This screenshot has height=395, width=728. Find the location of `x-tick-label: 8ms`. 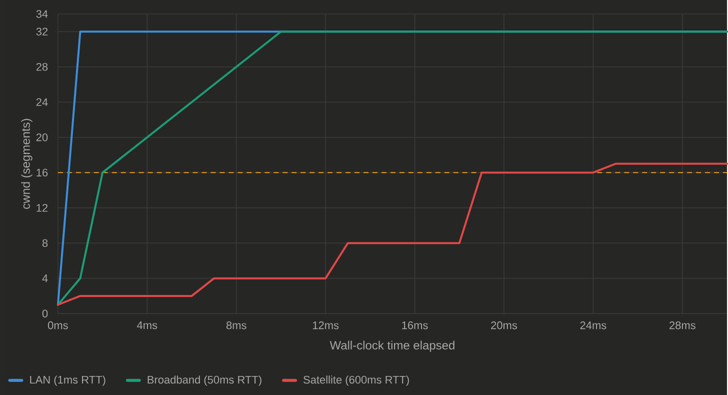

x-tick-label: 8ms is located at coordinates (236, 325).